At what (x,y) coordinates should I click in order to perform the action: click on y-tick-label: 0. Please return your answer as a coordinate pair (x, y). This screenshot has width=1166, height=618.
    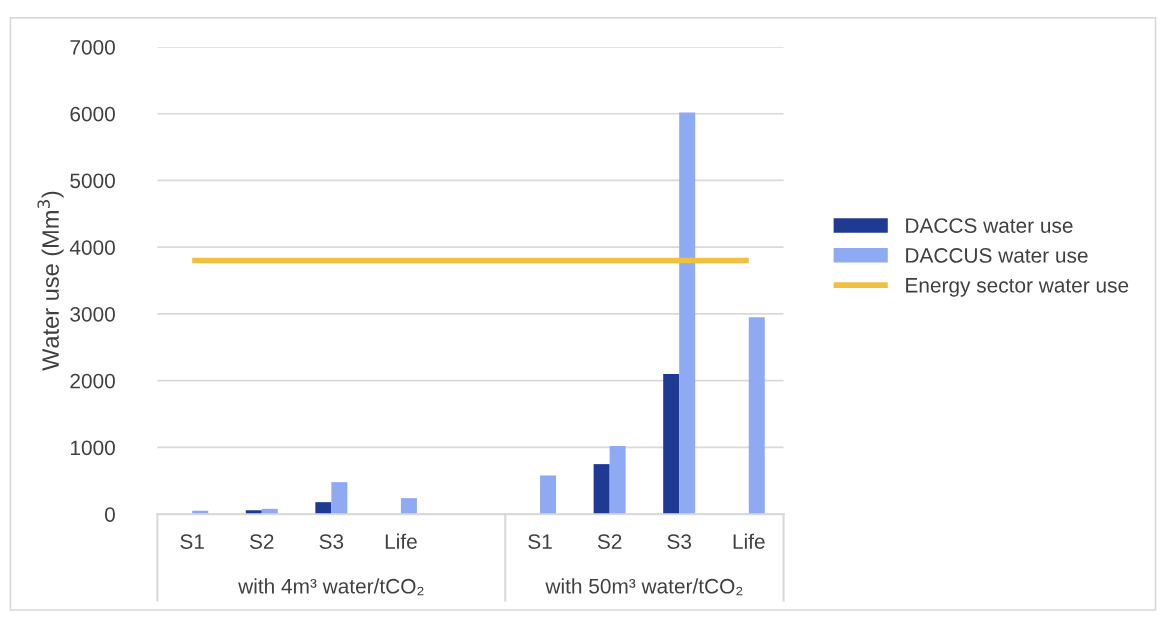
    Looking at the image, I should click on (109, 514).